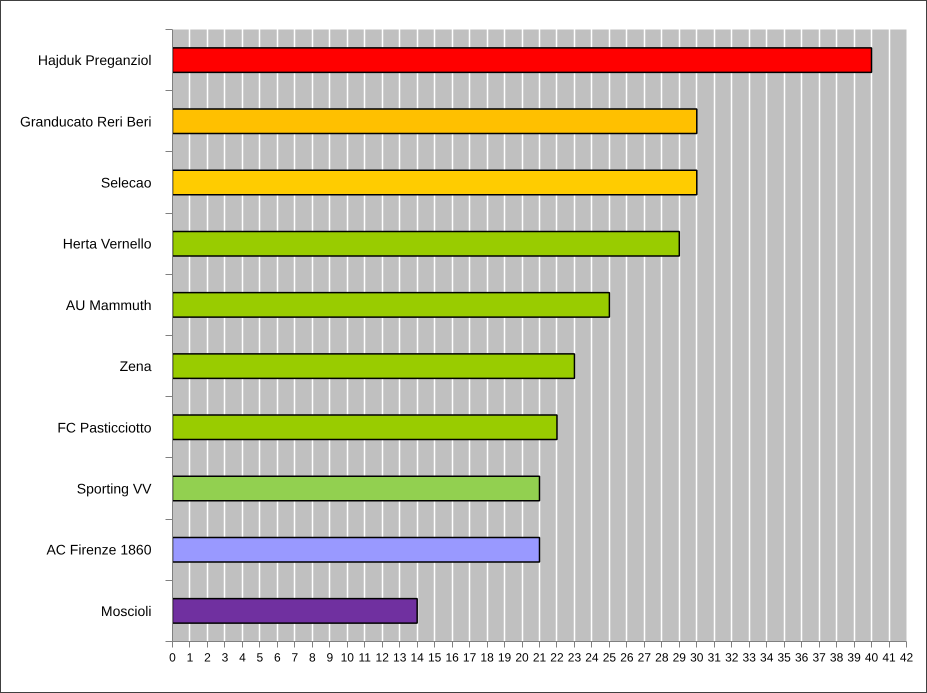 This screenshot has height=693, width=927. I want to click on x-tick-label: 40, so click(871, 657).